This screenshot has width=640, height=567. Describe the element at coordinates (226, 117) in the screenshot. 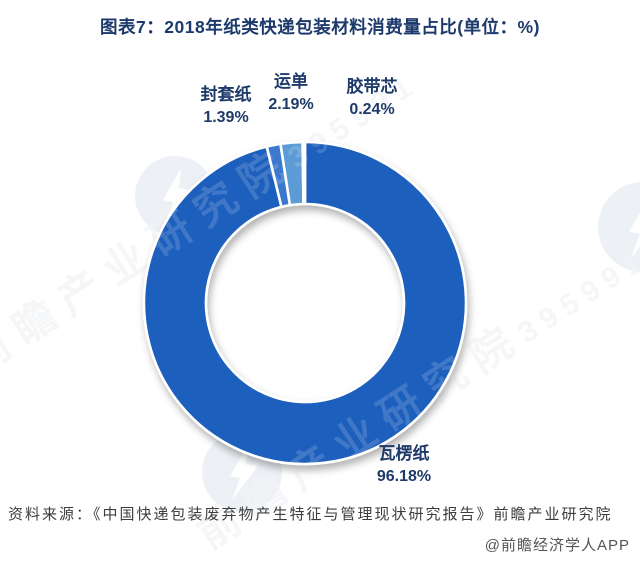

I see `label-value: 1.39%` at that location.